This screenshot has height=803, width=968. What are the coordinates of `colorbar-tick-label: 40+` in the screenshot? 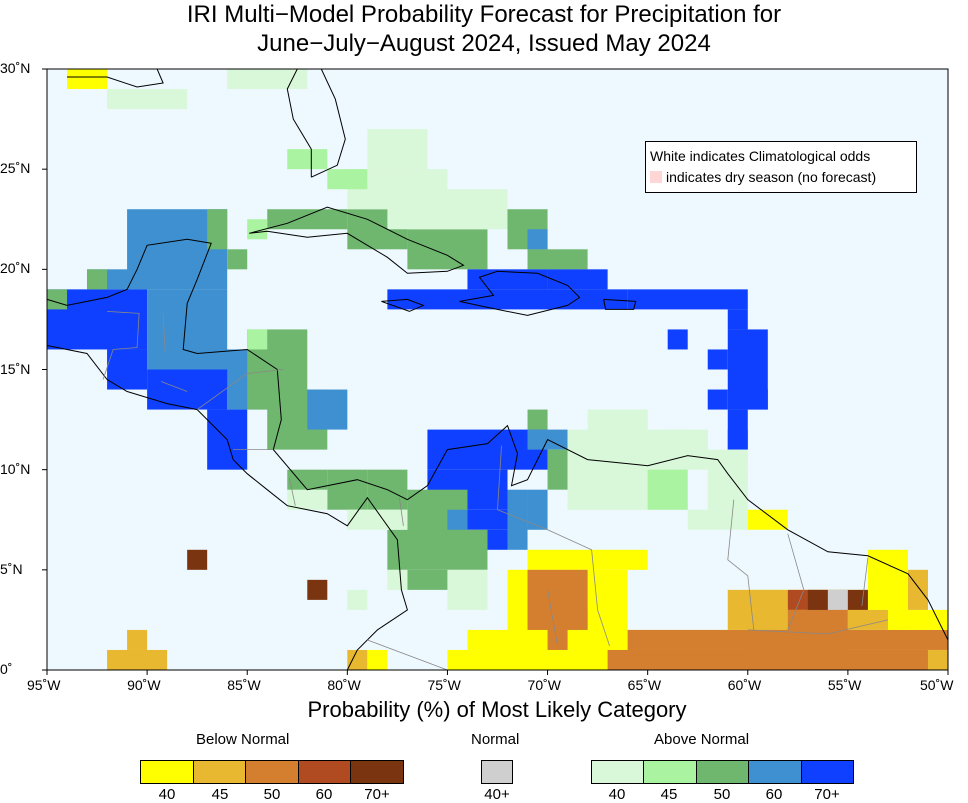 It's located at (497, 794).